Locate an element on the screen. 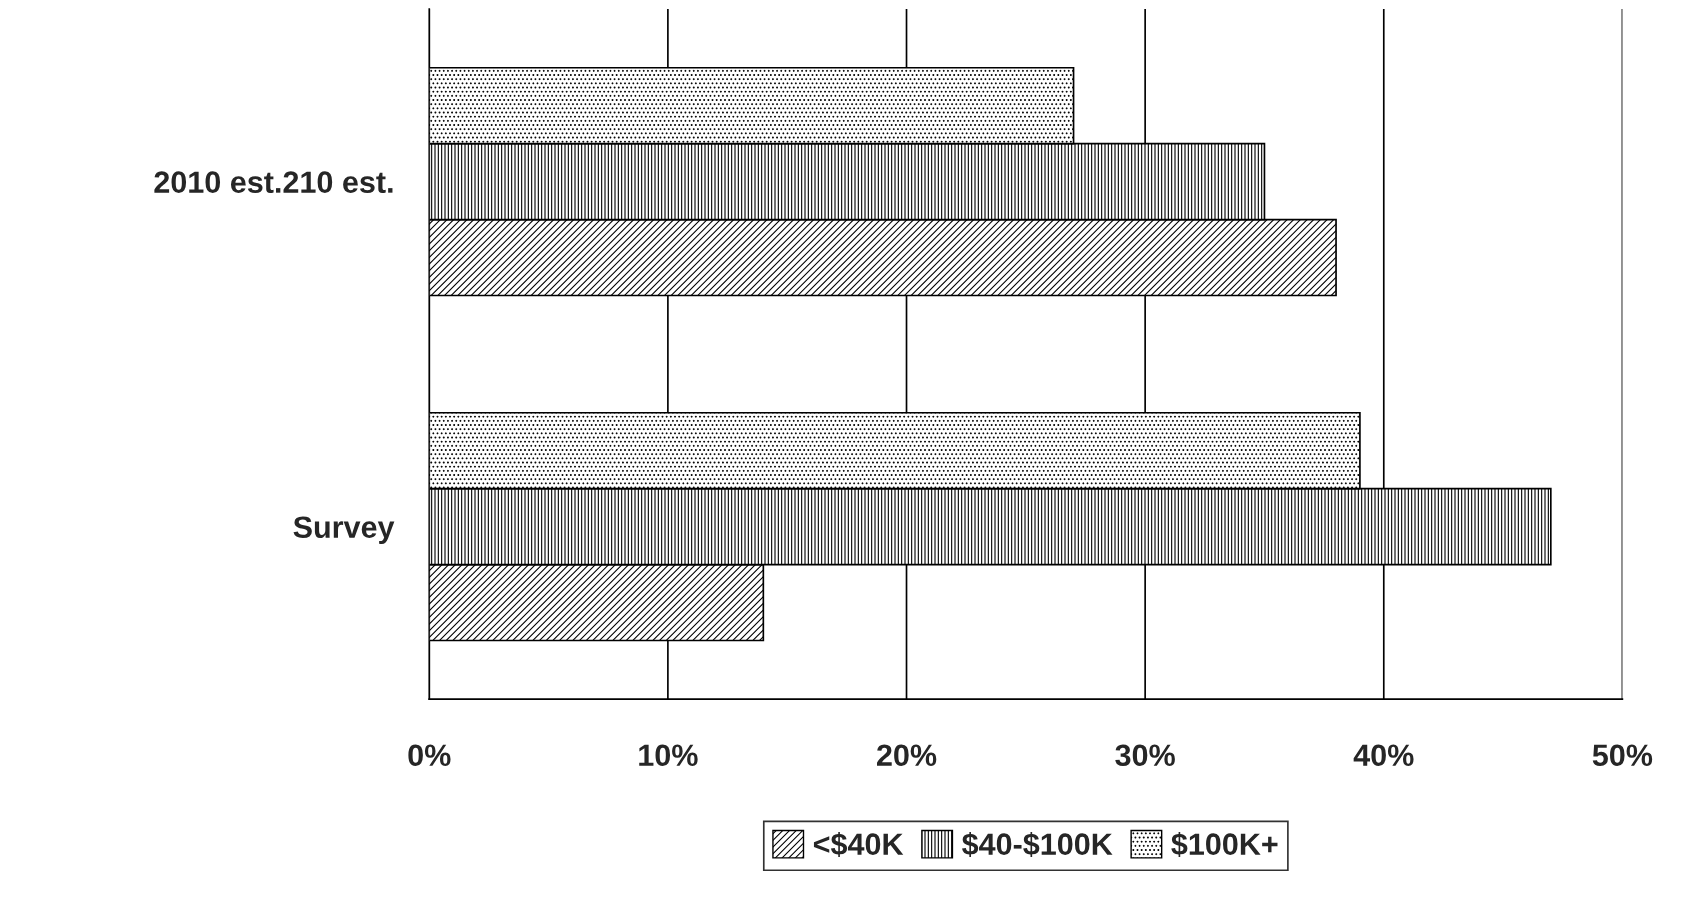 This screenshot has height=908, width=1690. x-tick-label: 30% is located at coordinates (1145, 755).